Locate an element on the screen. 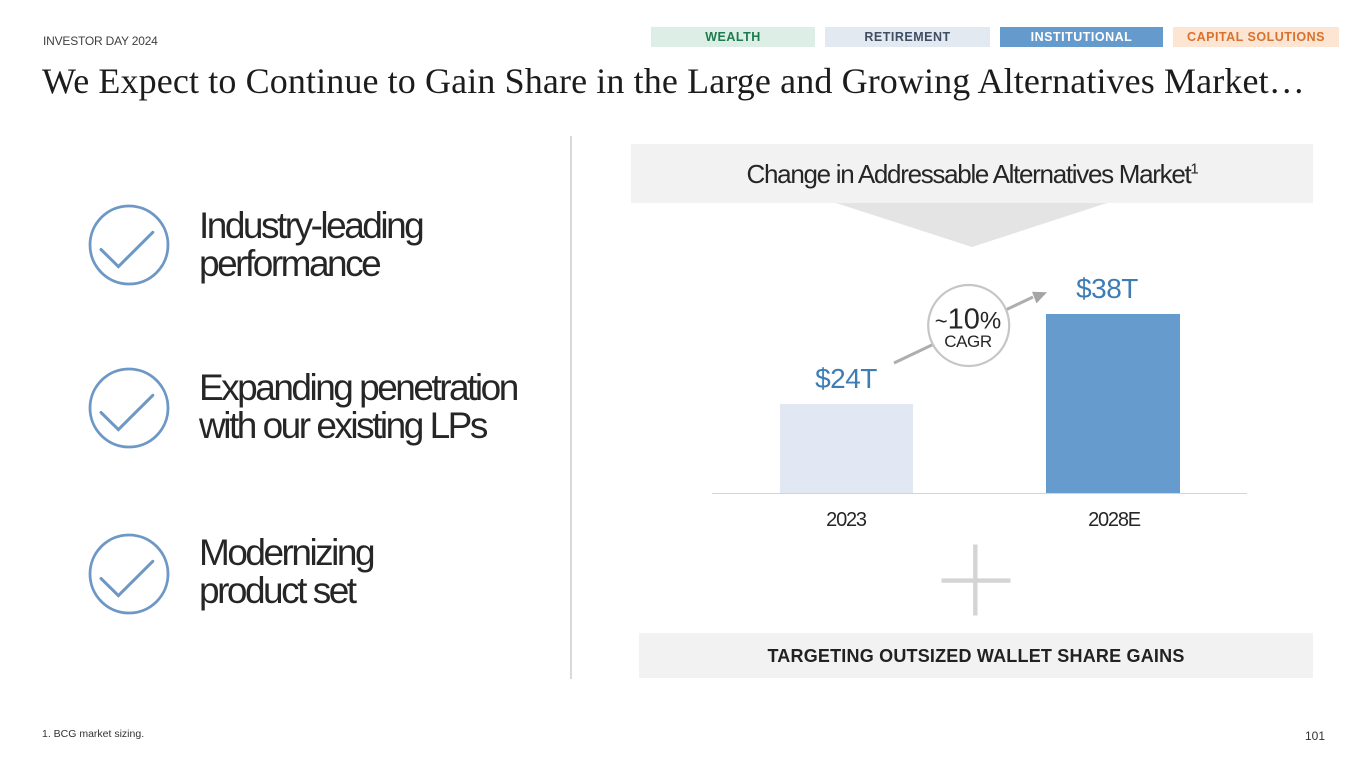  svg-text: CAGR is located at coordinates (968, 341).